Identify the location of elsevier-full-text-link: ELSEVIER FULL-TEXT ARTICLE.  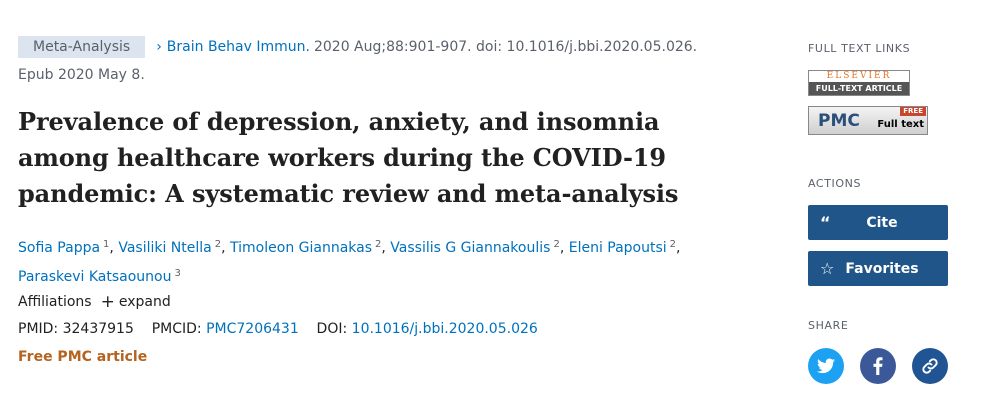
(859, 83).